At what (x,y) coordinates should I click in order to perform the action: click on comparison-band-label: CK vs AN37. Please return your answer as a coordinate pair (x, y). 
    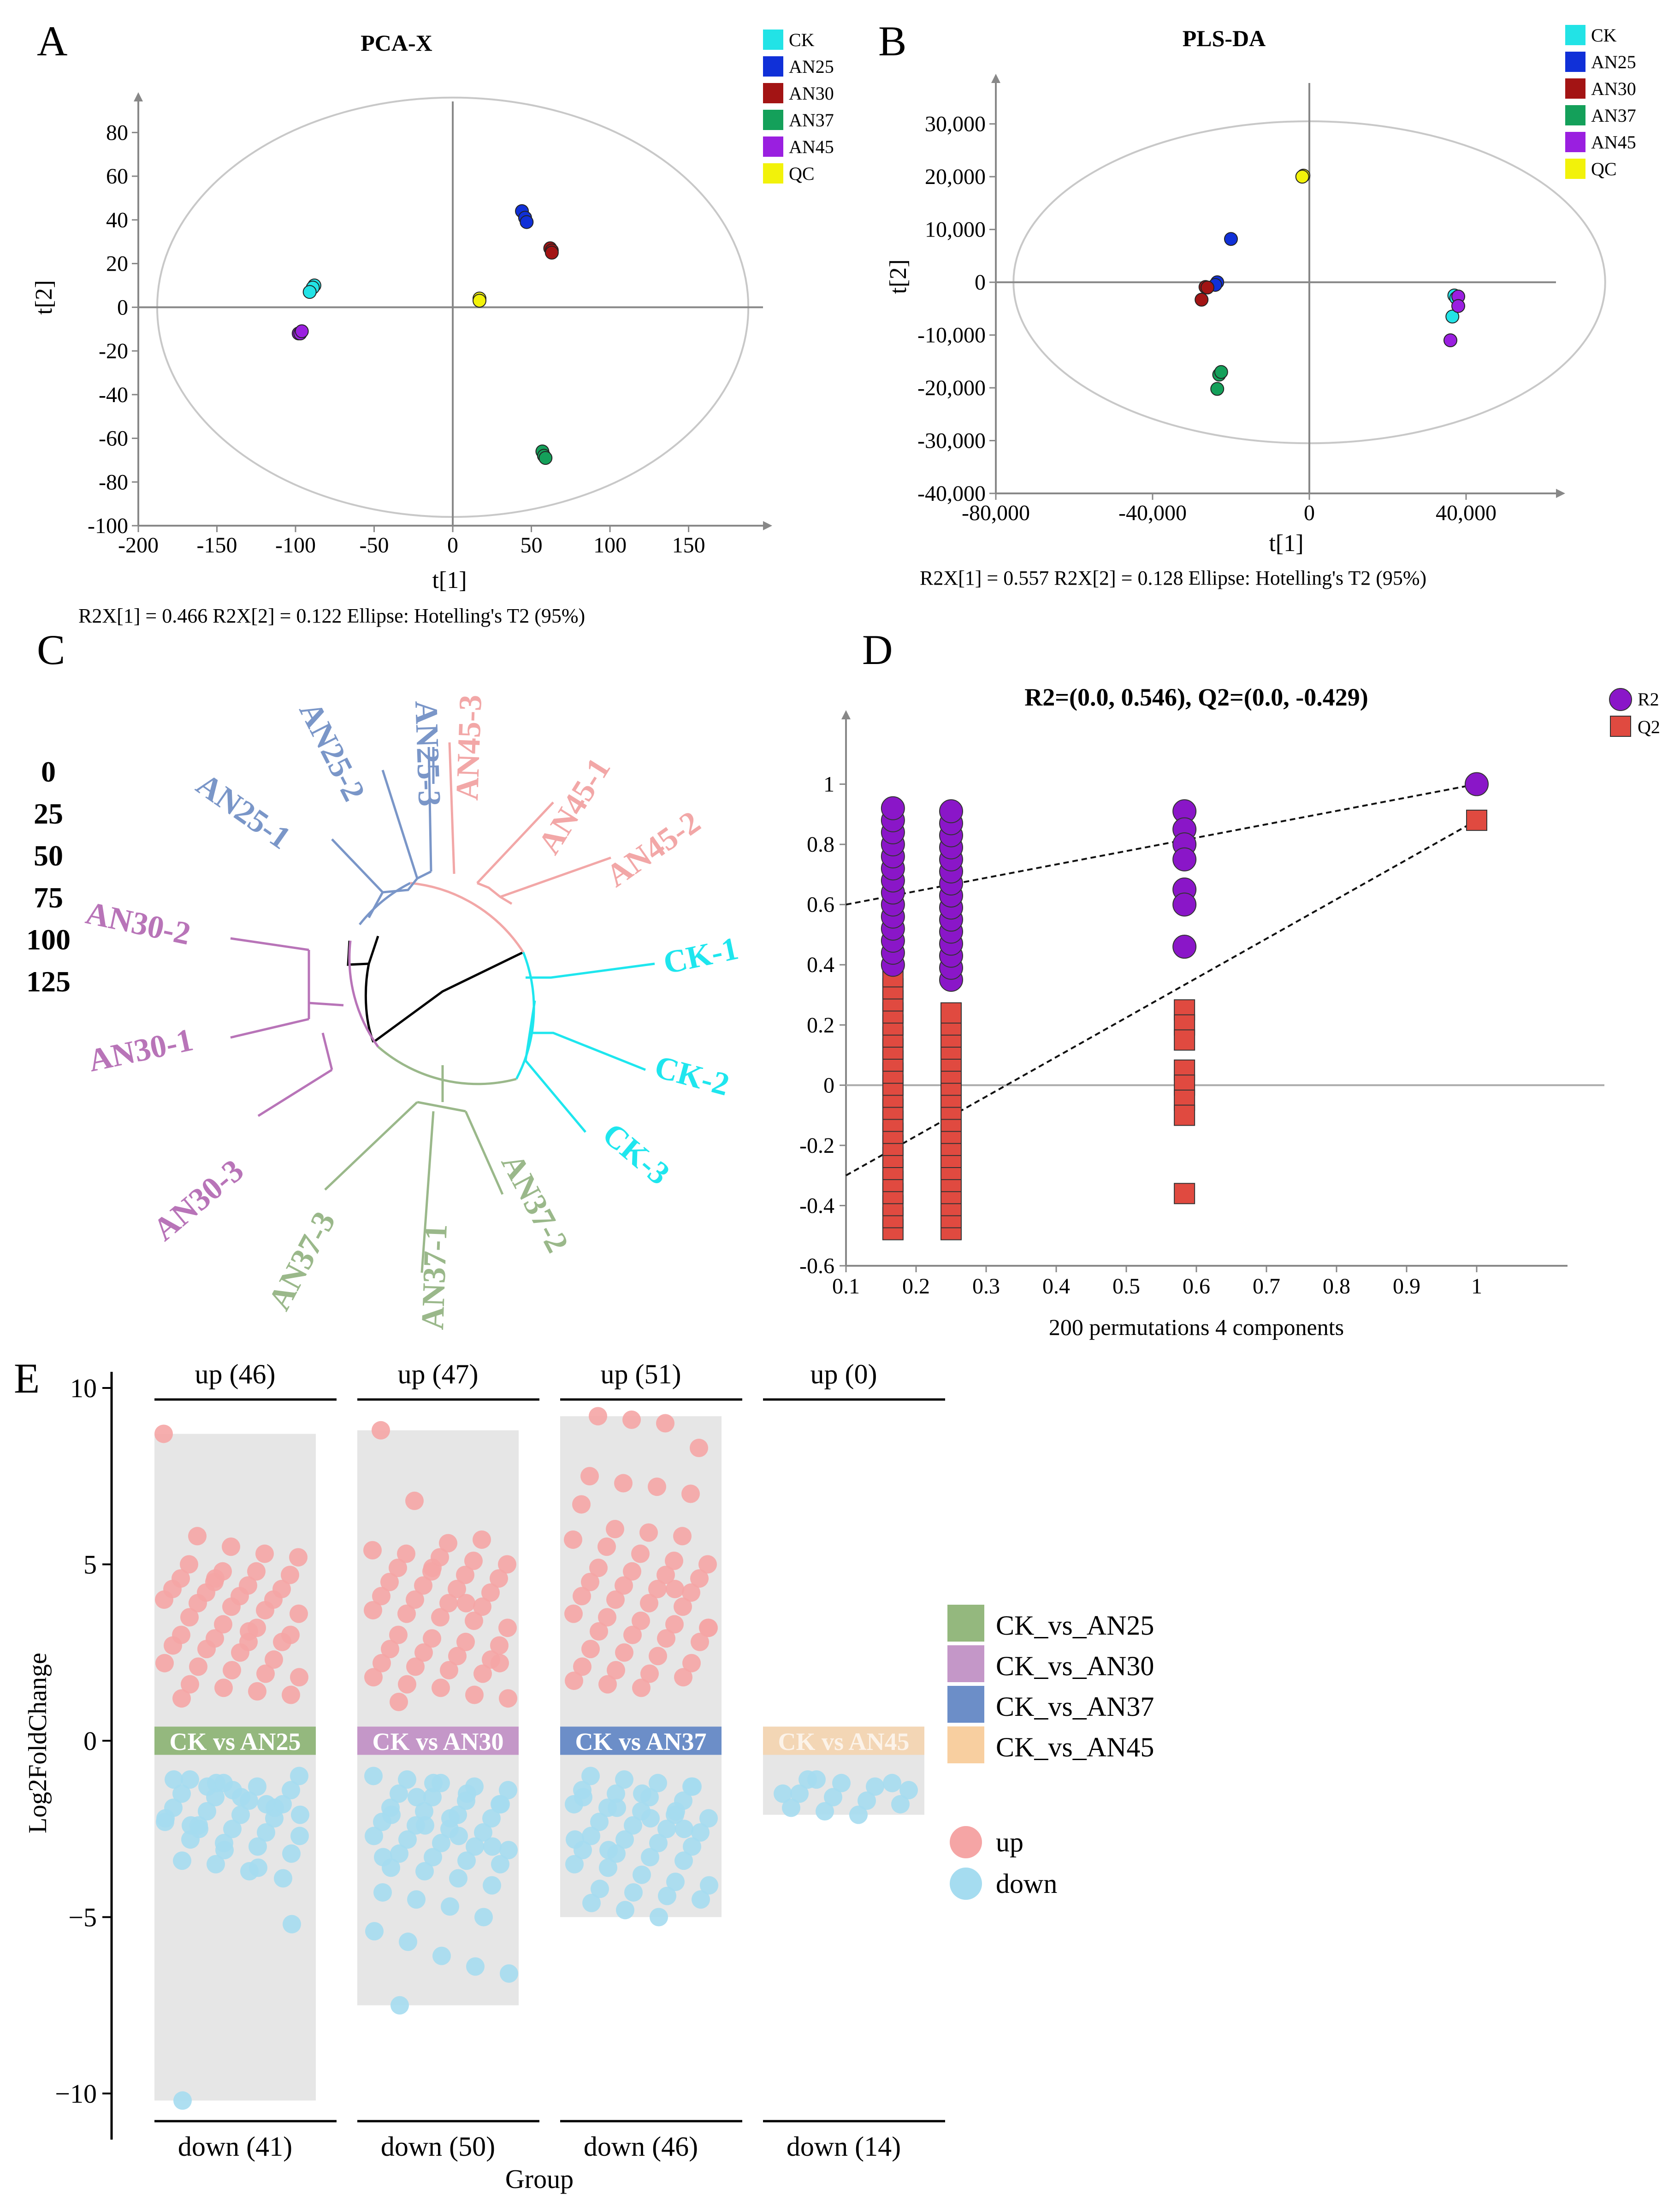
    Looking at the image, I should click on (640, 1741).